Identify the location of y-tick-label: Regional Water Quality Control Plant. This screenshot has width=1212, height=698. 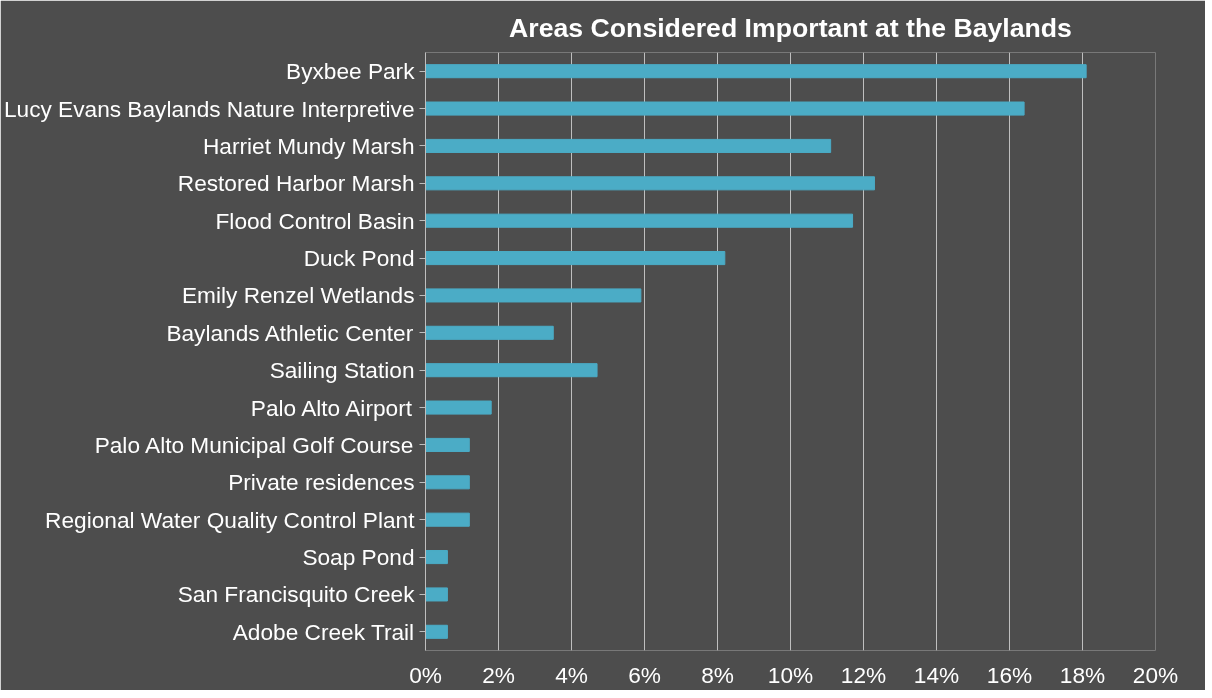
(230, 519).